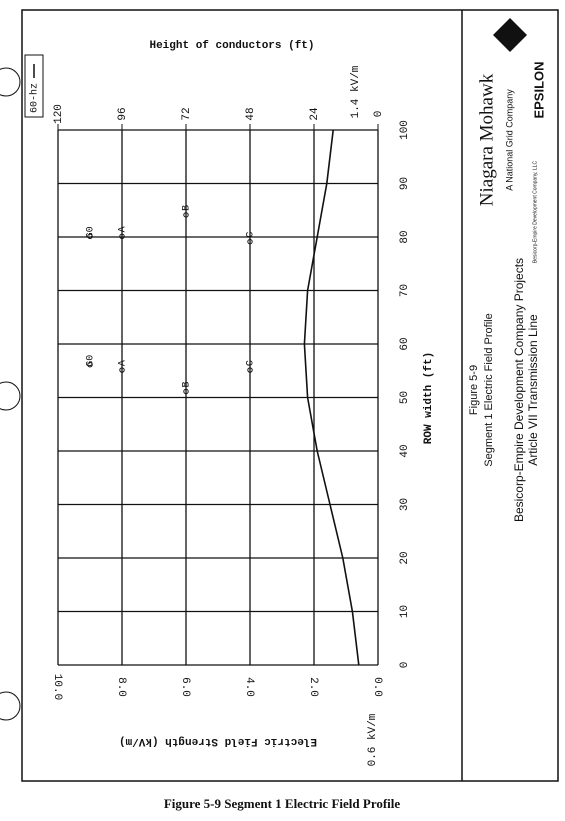 The image size is (565, 821). Describe the element at coordinates (123, 113) in the screenshot. I see `y2-tick-label: 96` at that location.